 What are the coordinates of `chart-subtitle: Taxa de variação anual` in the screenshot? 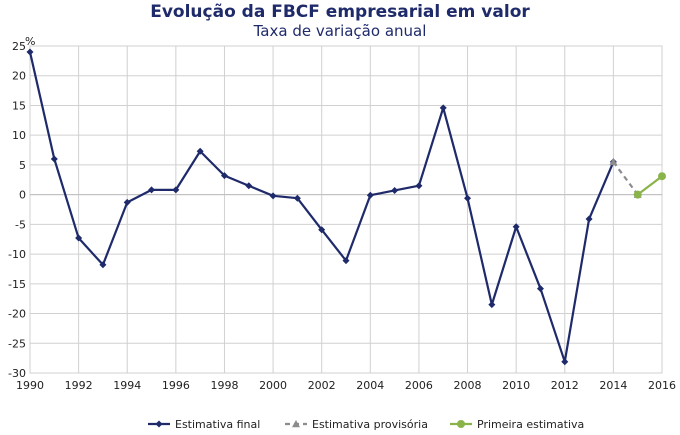 It's located at (340, 31).